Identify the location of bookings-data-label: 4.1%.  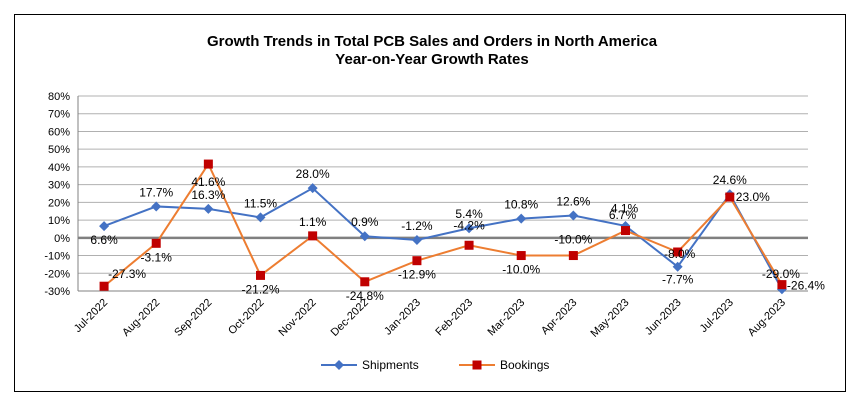
(625, 209).